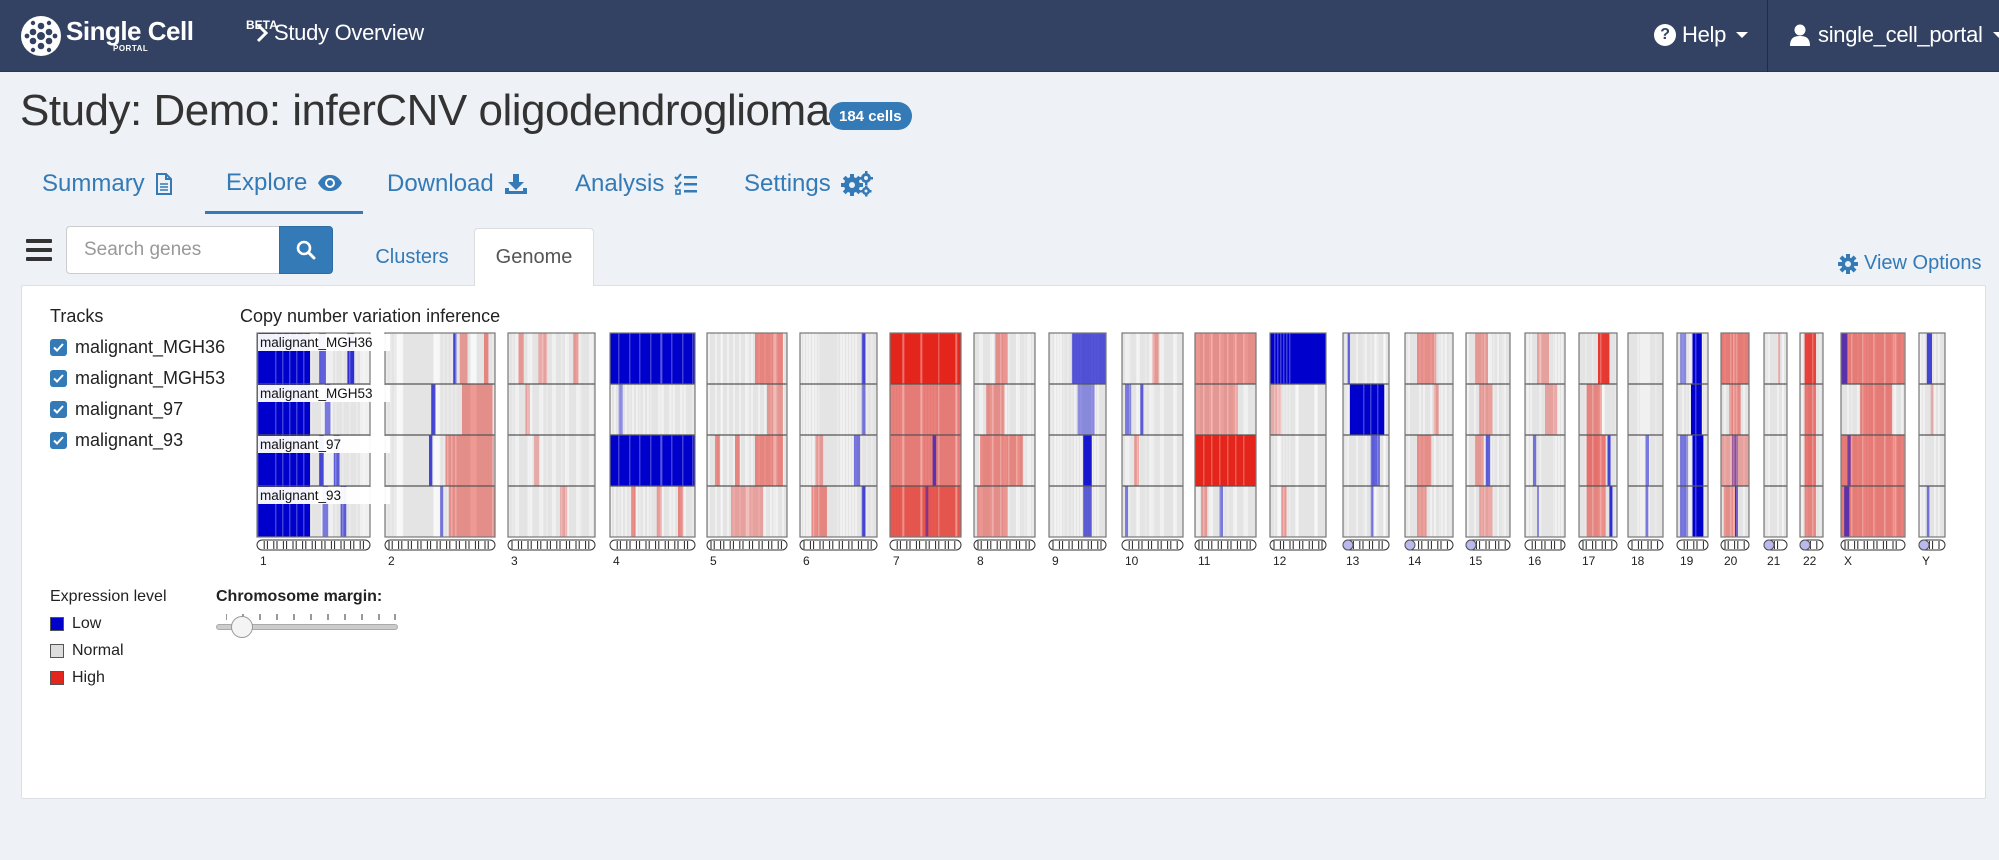 This screenshot has height=860, width=1999. I want to click on cnv-segment-6-high, so click(819, 511).